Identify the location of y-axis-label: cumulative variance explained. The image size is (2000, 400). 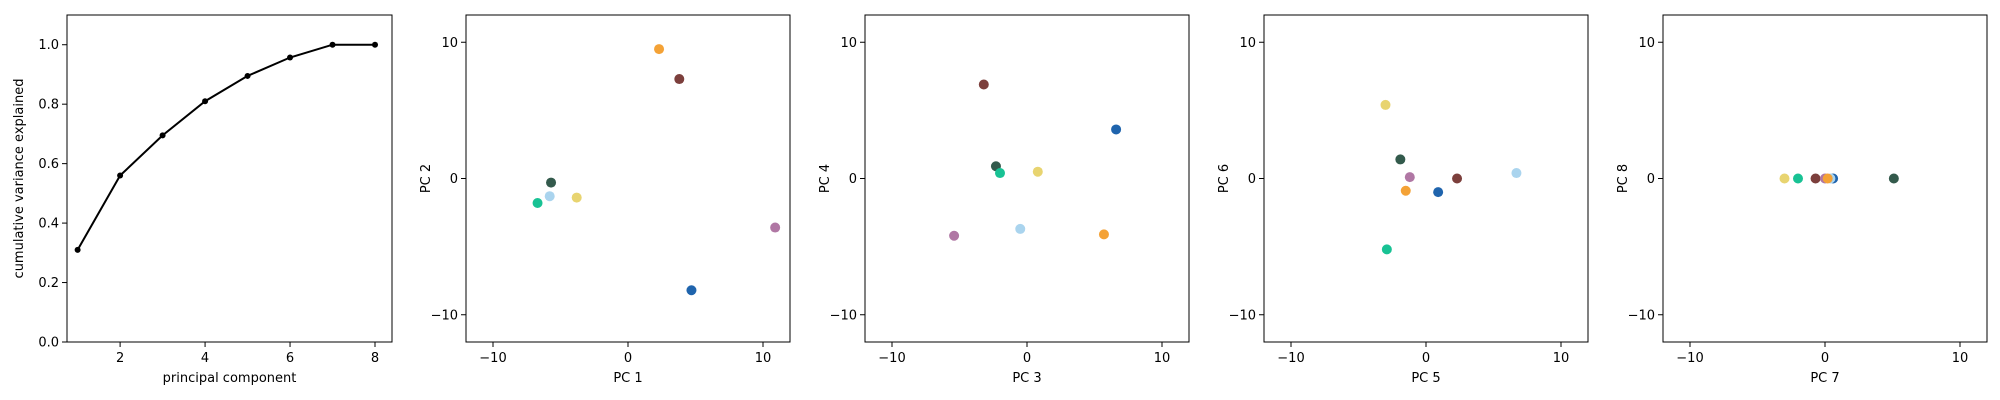
(19, 179).